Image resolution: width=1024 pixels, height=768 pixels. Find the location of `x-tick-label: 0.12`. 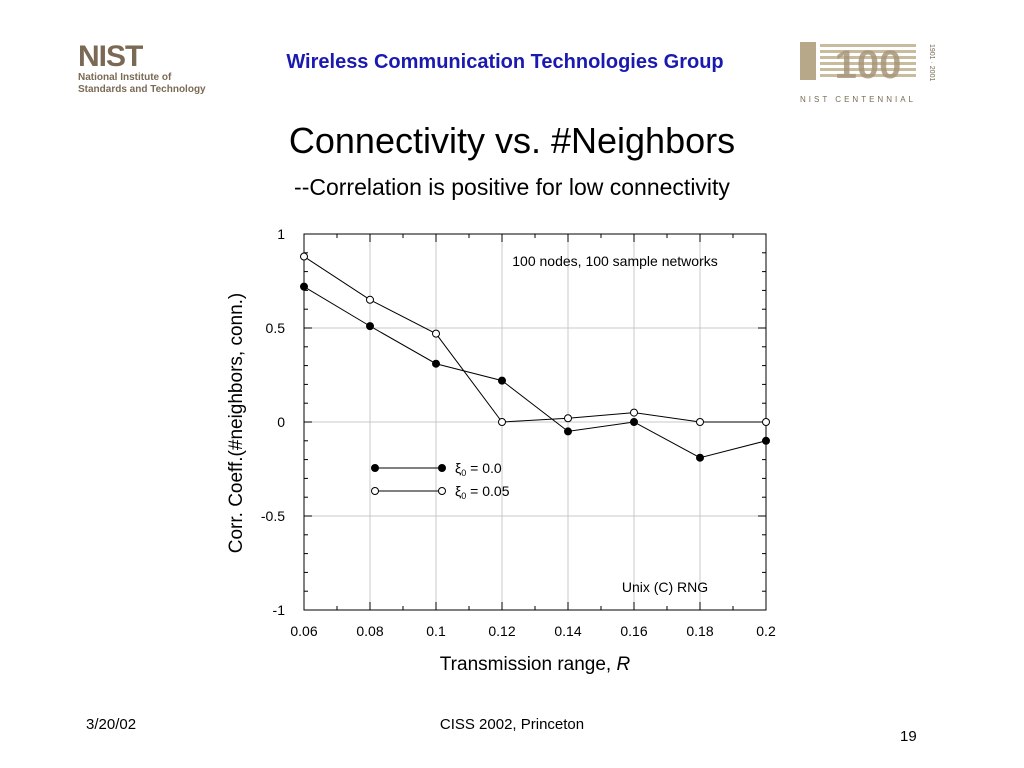

x-tick-label: 0.12 is located at coordinates (501, 631).